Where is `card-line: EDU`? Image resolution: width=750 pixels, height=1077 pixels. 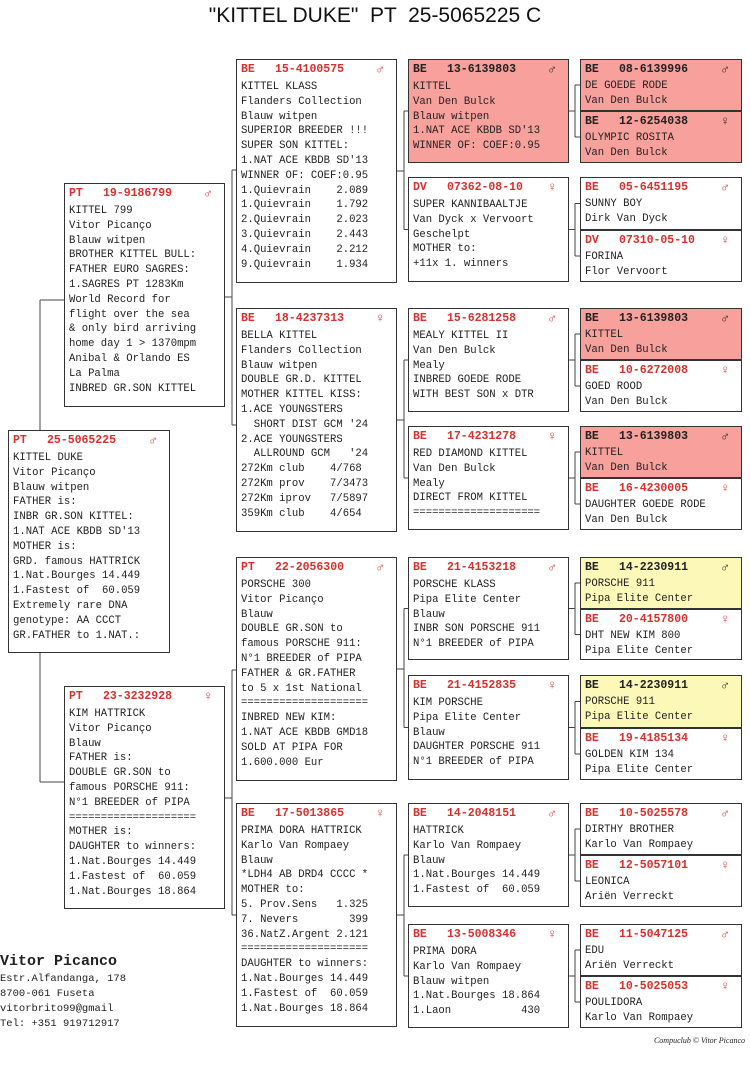
card-line: EDU is located at coordinates (595, 951).